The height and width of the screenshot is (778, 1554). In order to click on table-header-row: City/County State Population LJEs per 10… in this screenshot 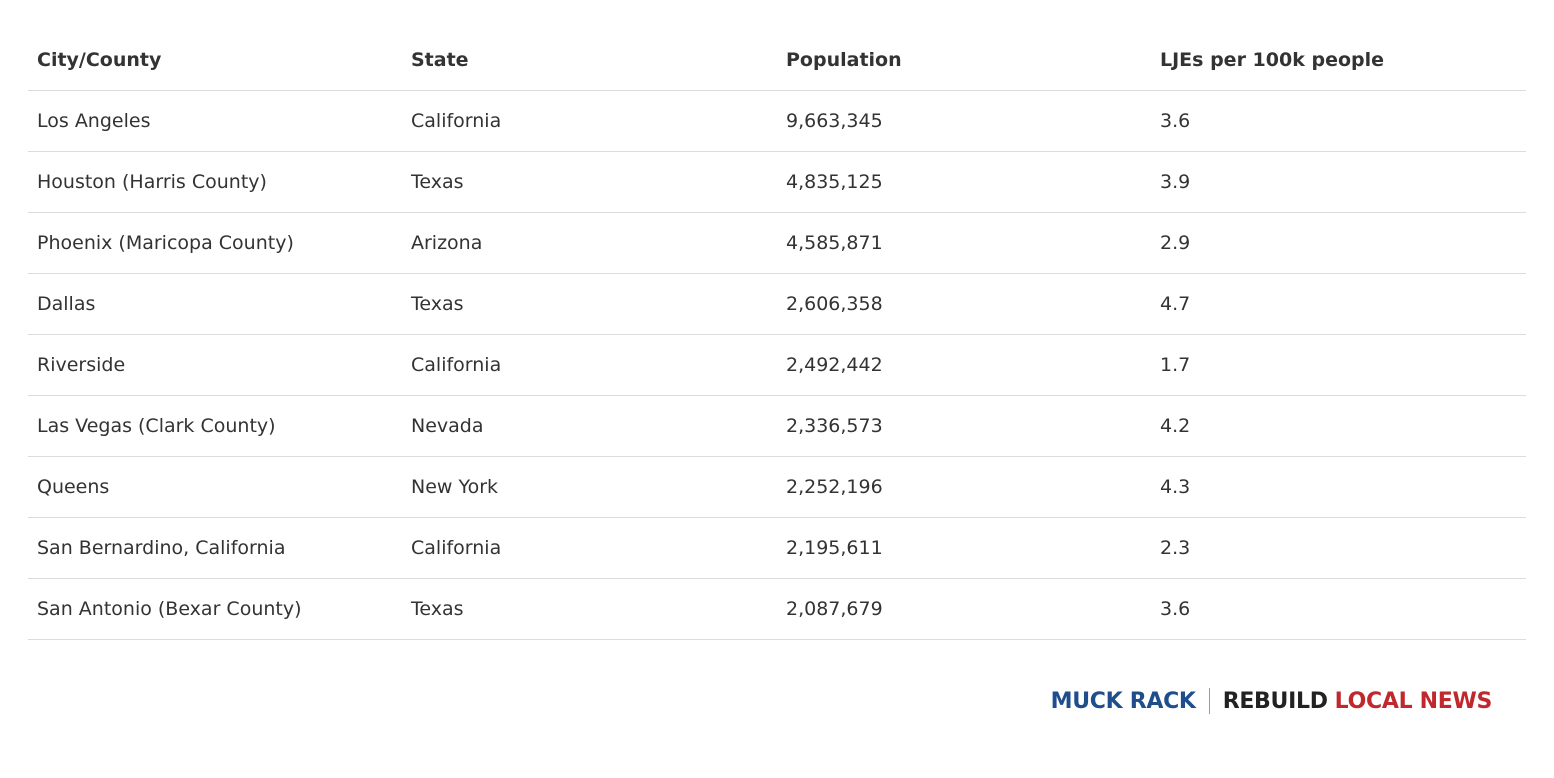, I will do `click(777, 60)`.